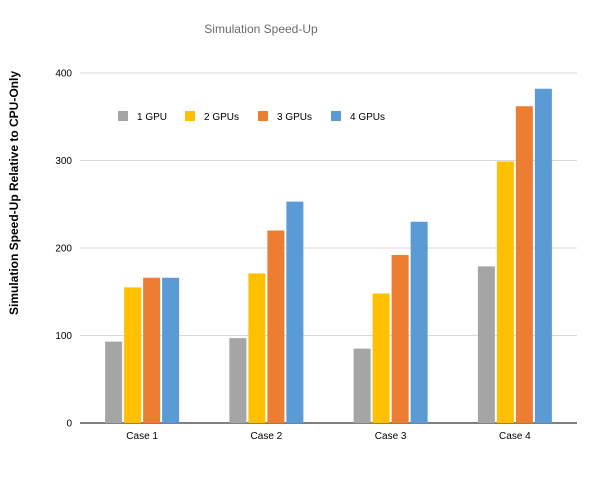 Image resolution: width=592 pixels, height=483 pixels. What do you see at coordinates (63, 74) in the screenshot?
I see `y-tick-label: 400` at bounding box center [63, 74].